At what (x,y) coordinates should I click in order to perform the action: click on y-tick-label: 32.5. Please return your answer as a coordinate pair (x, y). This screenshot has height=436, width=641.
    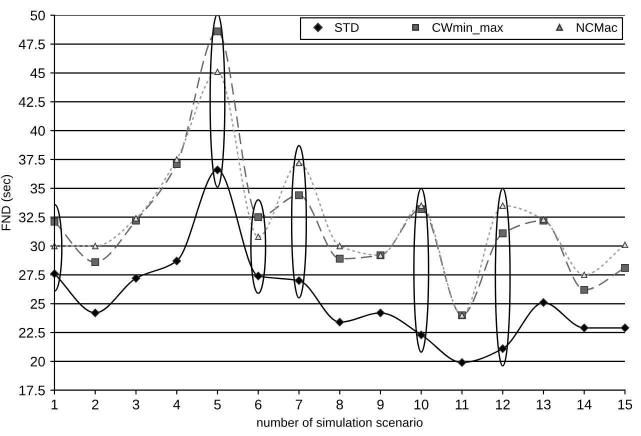
    Looking at the image, I should click on (31, 217).